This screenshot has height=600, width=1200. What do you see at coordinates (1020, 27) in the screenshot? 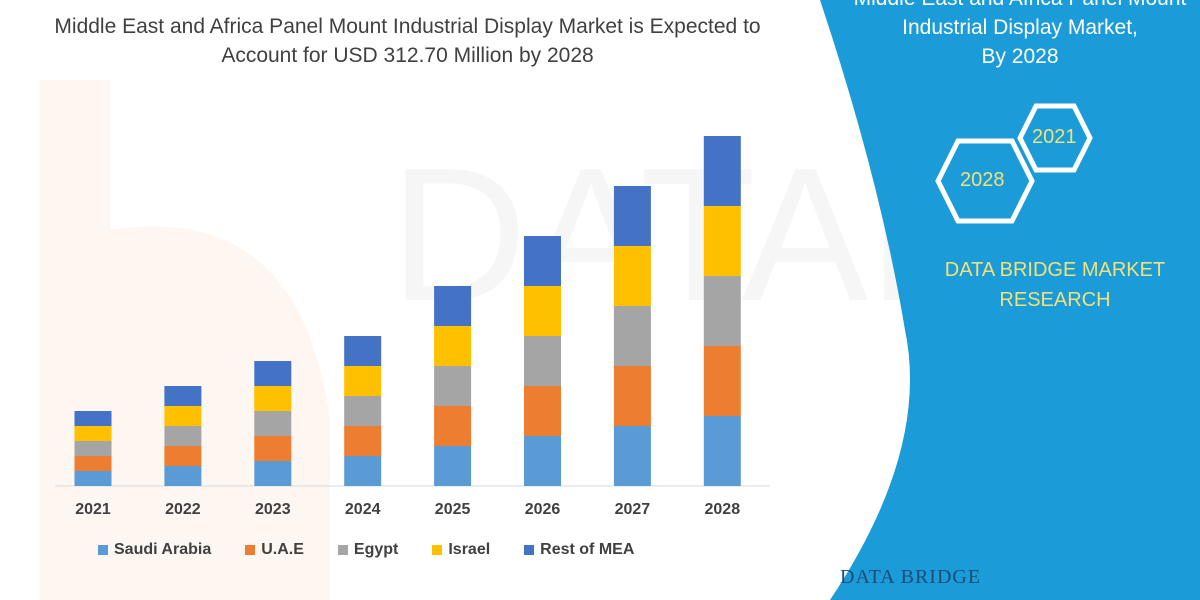
I see `side-title-line-2: Industrial Display Market,` at bounding box center [1020, 27].